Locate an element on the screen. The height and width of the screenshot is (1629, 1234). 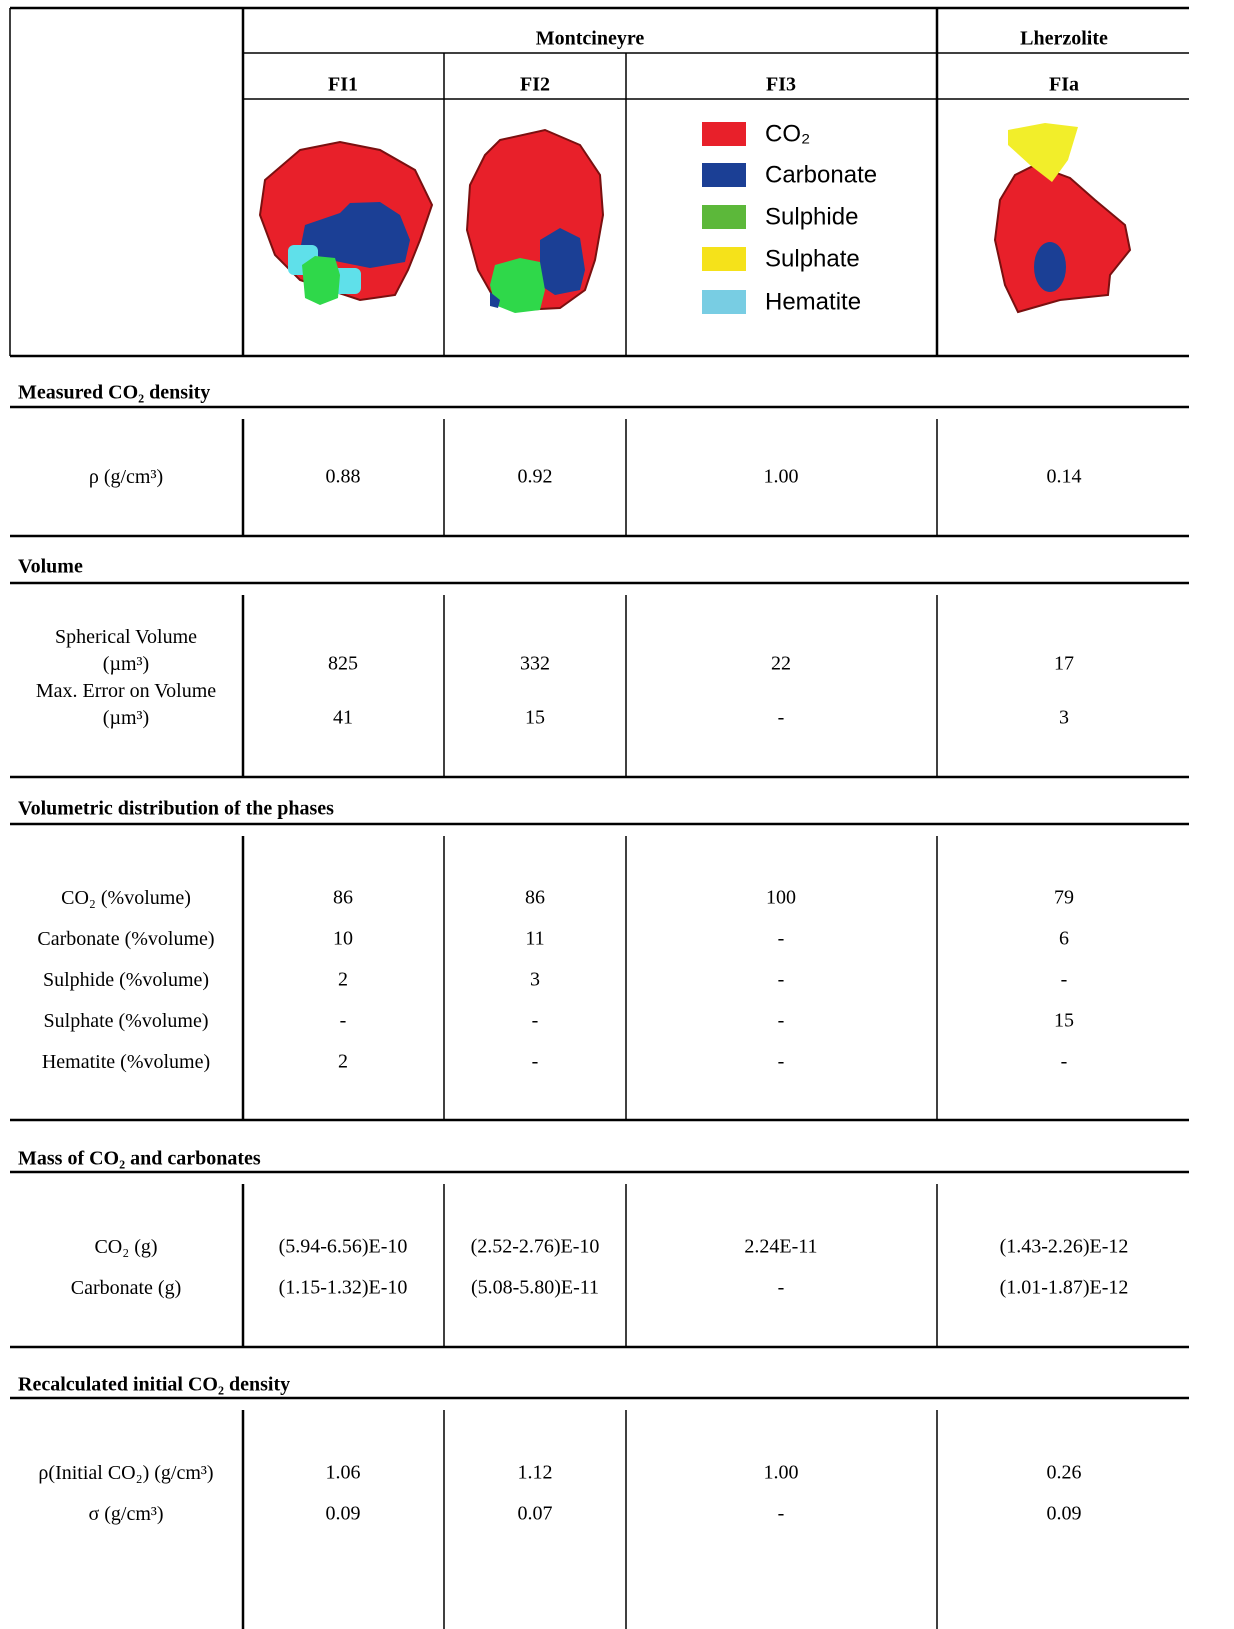
column-header: FI1 is located at coordinates (343, 85).